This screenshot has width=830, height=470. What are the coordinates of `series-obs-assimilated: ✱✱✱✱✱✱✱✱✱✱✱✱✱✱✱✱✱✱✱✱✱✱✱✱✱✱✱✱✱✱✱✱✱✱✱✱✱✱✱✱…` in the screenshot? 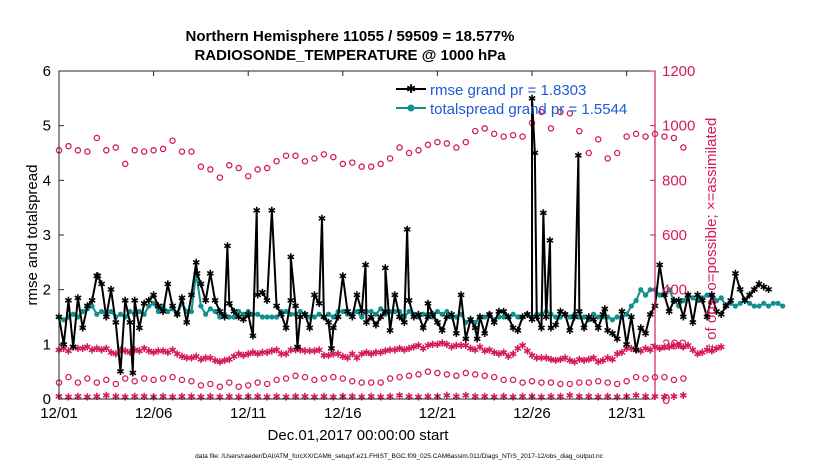 It's located at (390, 370).